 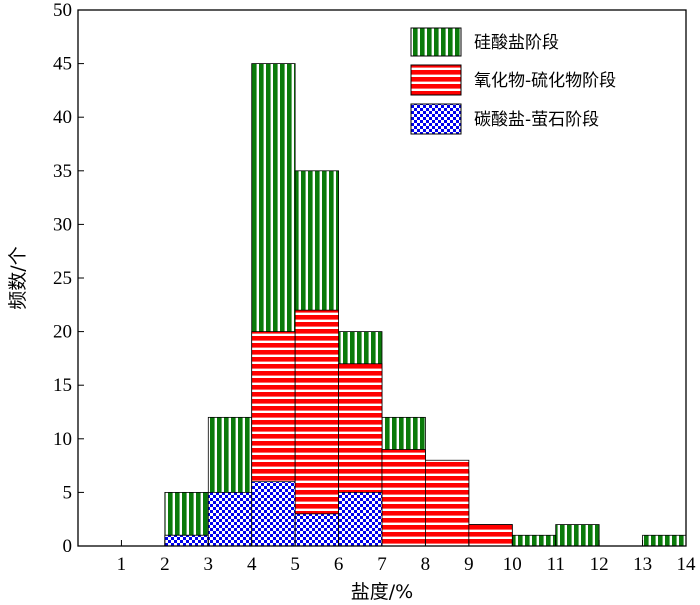 What do you see at coordinates (209, 564) in the screenshot?
I see `x-tick-label: 3` at bounding box center [209, 564].